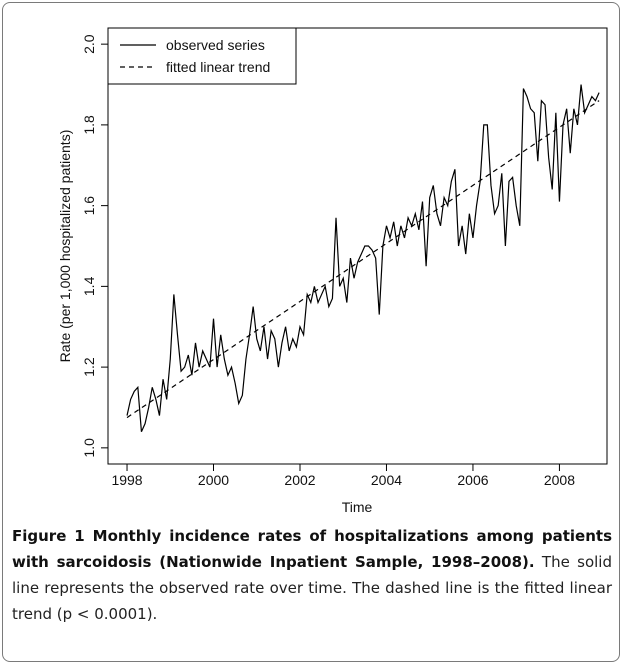  What do you see at coordinates (126, 480) in the screenshot?
I see `x-tick-label: 1998` at bounding box center [126, 480].